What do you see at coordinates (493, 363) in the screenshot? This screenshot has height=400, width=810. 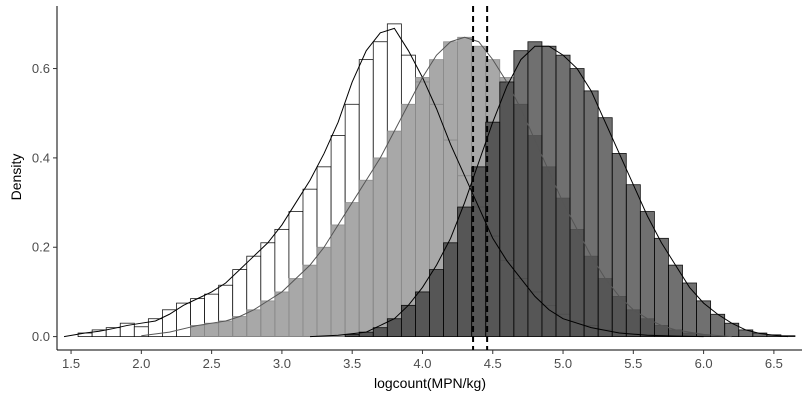 I see `x-tick-label: 4.5` at bounding box center [493, 363].